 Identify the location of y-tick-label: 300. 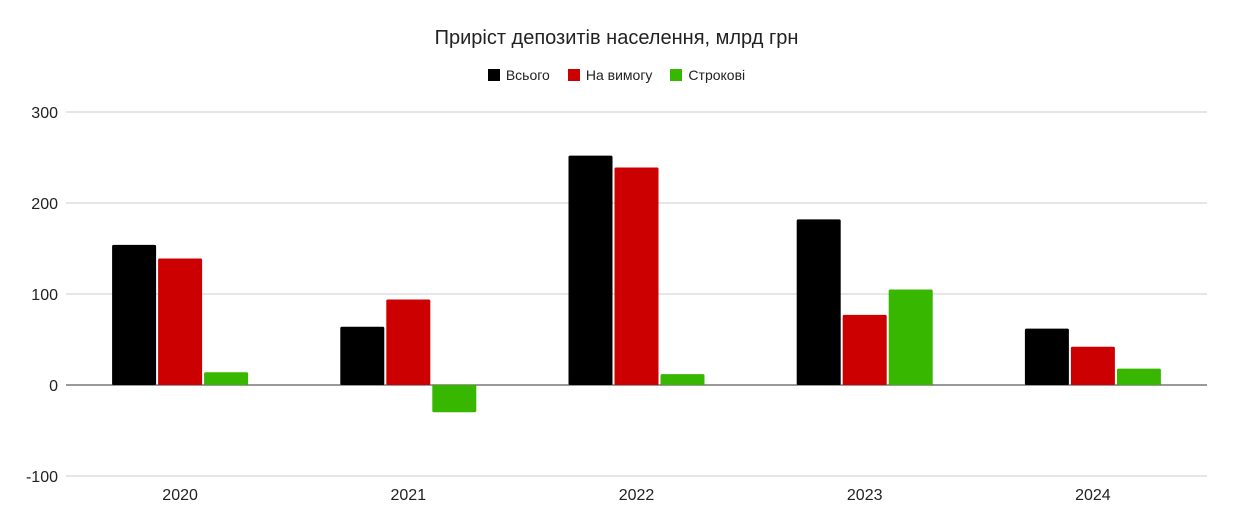
(44, 113).